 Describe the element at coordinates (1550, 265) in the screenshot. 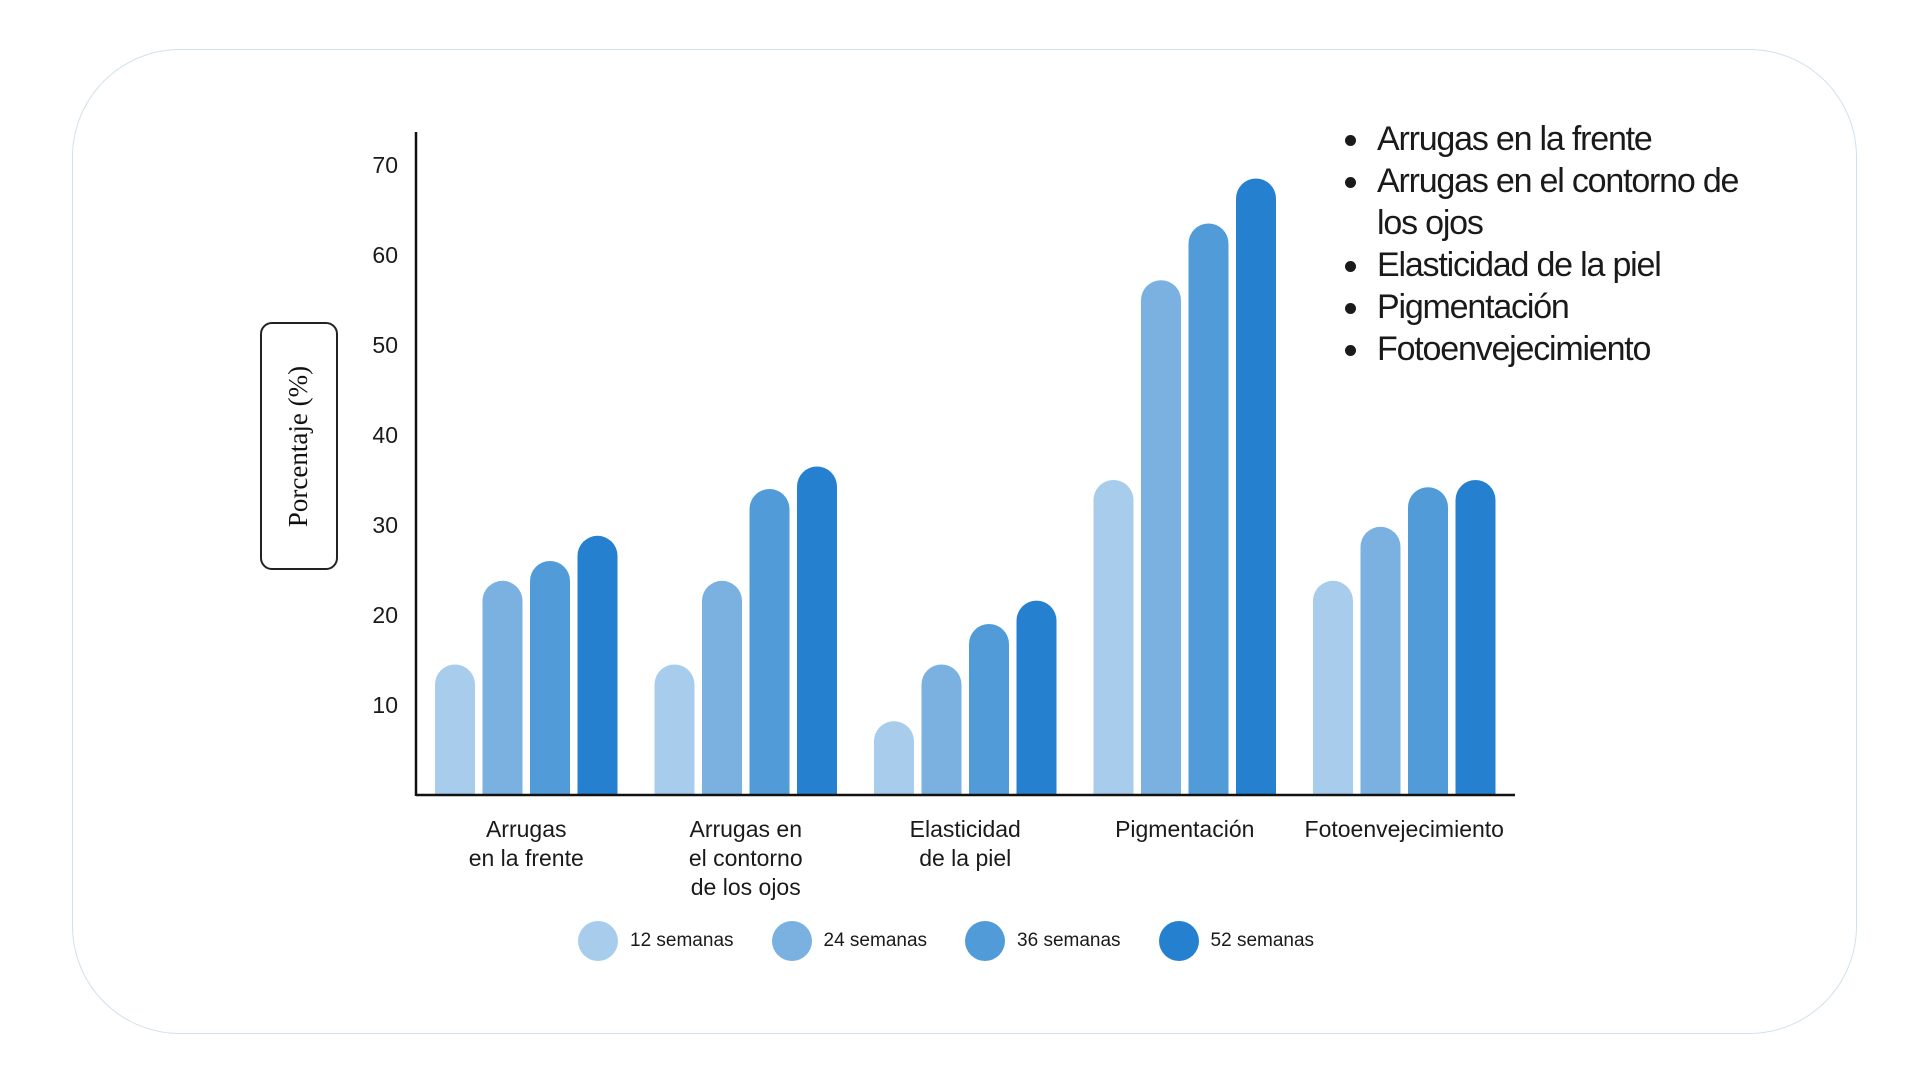

I see `note-item: Elasticidad de la piel` at that location.